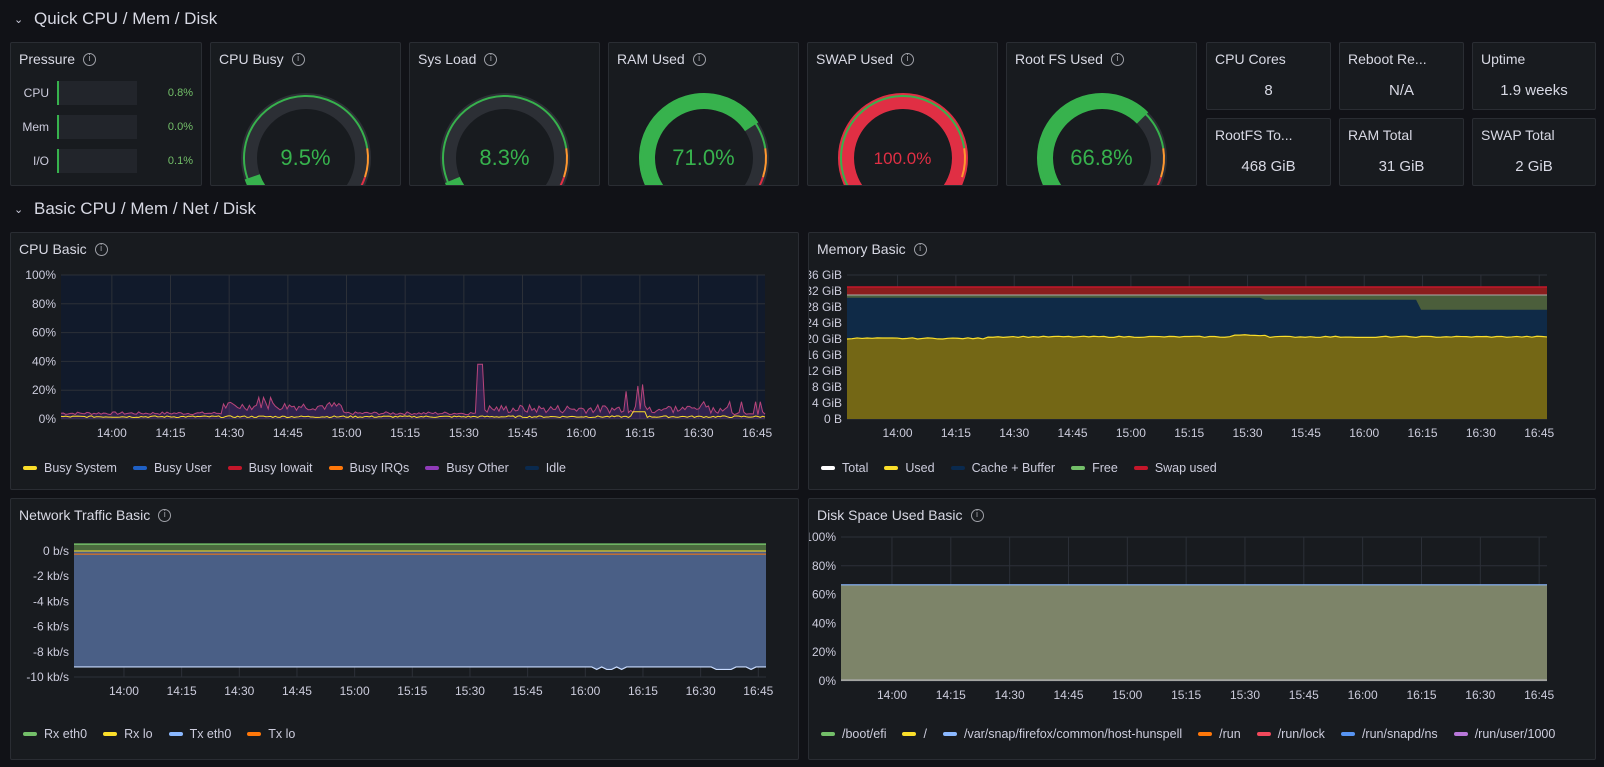 The height and width of the screenshot is (767, 1604). Describe the element at coordinates (1268, 166) in the screenshot. I see `stat-value: 468 GiB` at that location.